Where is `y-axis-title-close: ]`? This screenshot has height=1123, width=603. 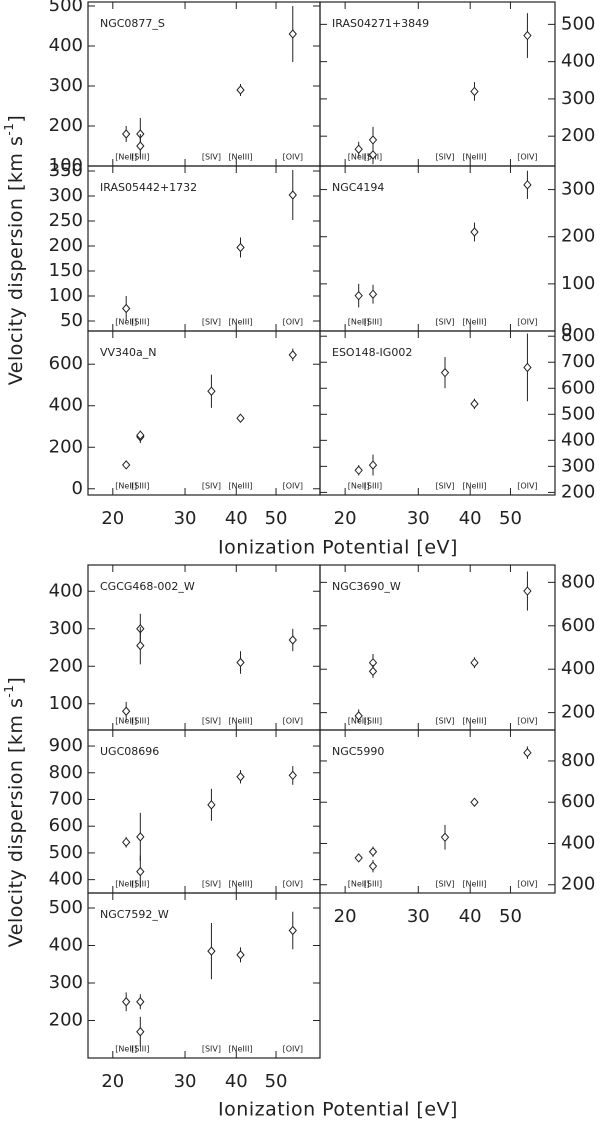
y-axis-title-close: ] is located at coordinates (16, 681).